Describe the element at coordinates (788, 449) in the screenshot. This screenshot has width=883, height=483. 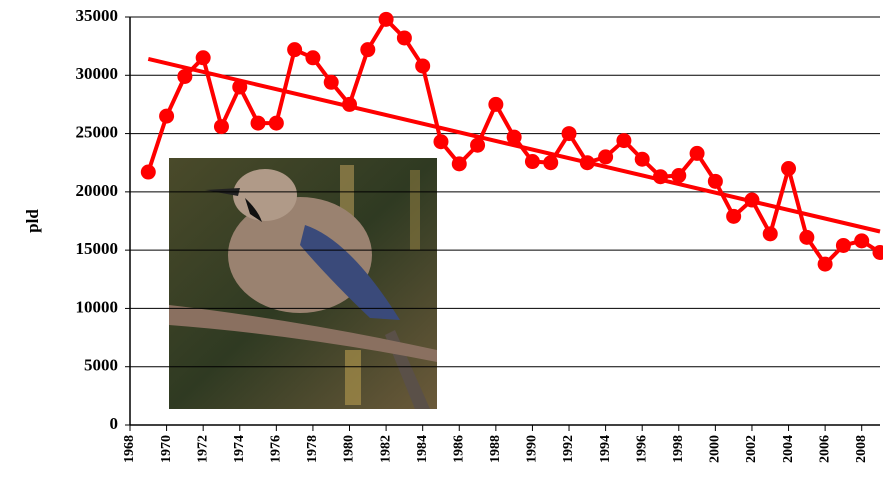
I see `x-tick-label: 2004` at that location.